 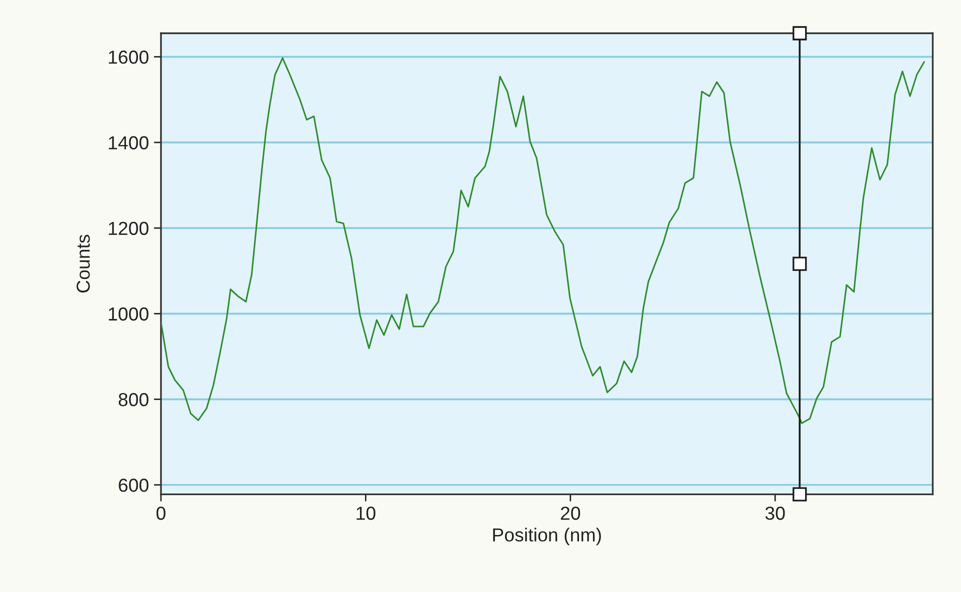 I want to click on y-axis-title: Counts, so click(x=83, y=263).